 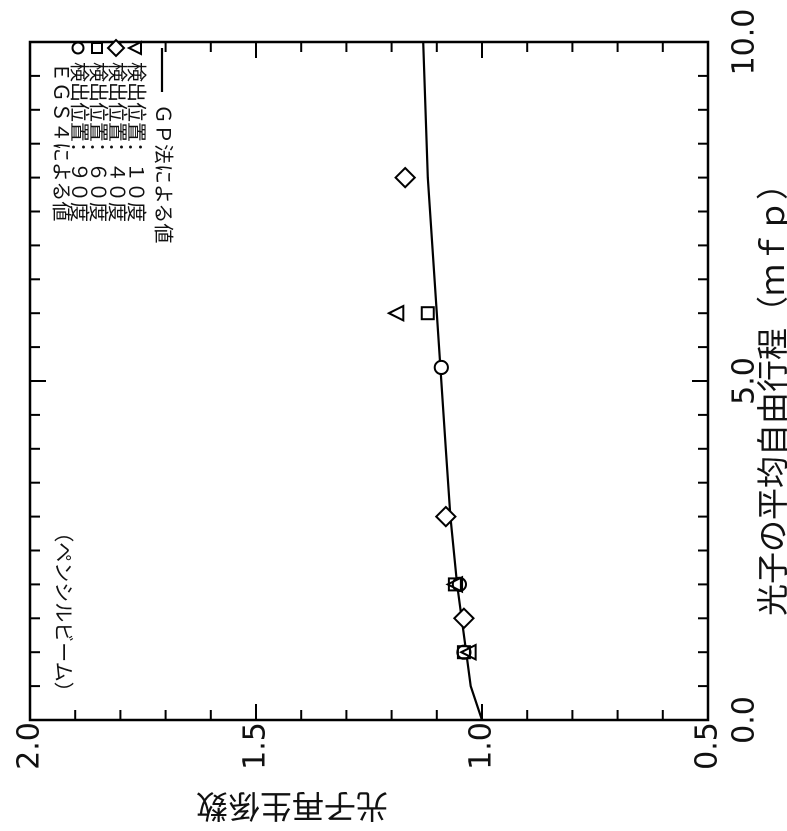 What do you see at coordinates (97, 48) in the screenshot?
I see `legend-marker-square` at bounding box center [97, 48].